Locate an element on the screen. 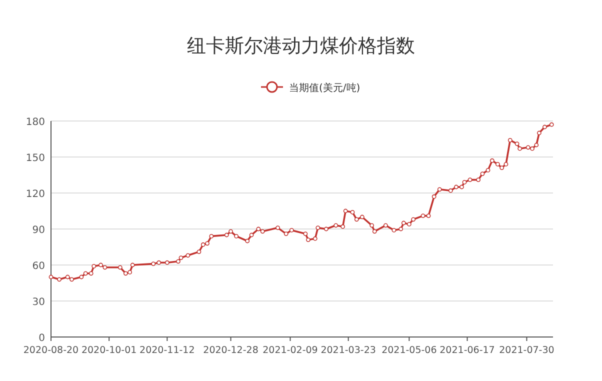 The width and height of the screenshot is (602, 381). x-tick-label: 2021-05-06 is located at coordinates (409, 350).